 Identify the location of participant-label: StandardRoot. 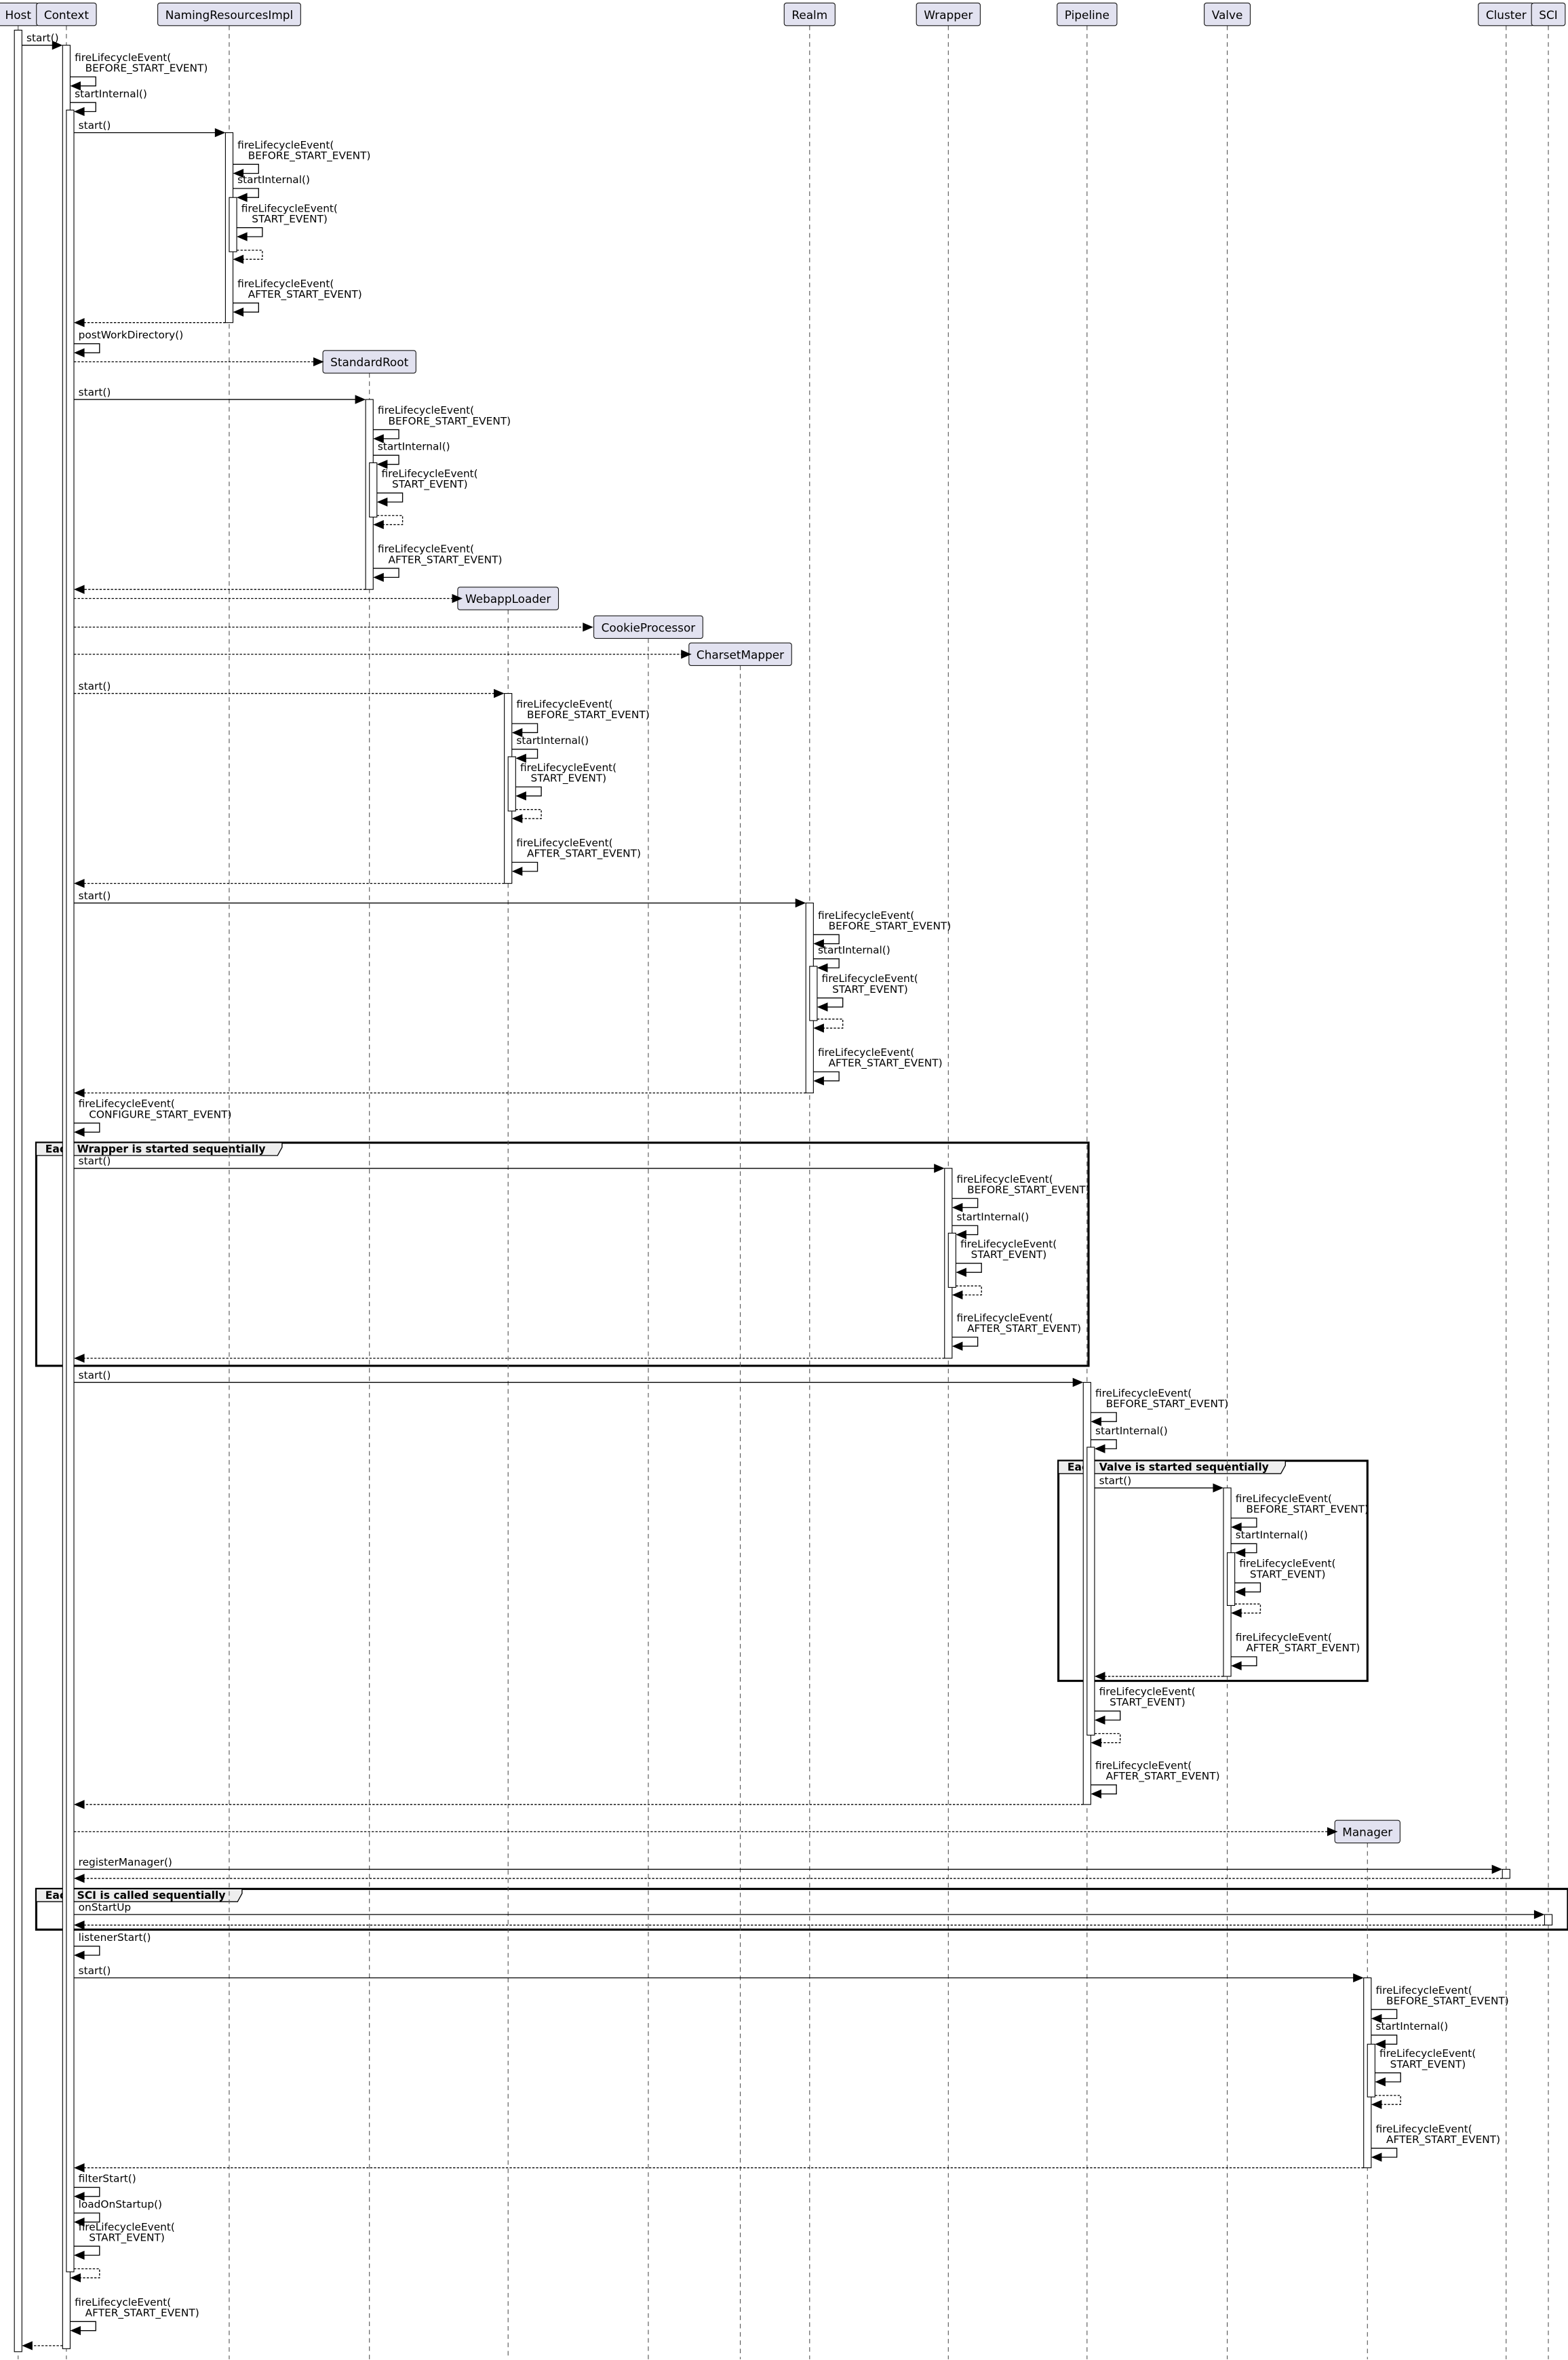
(369, 362).